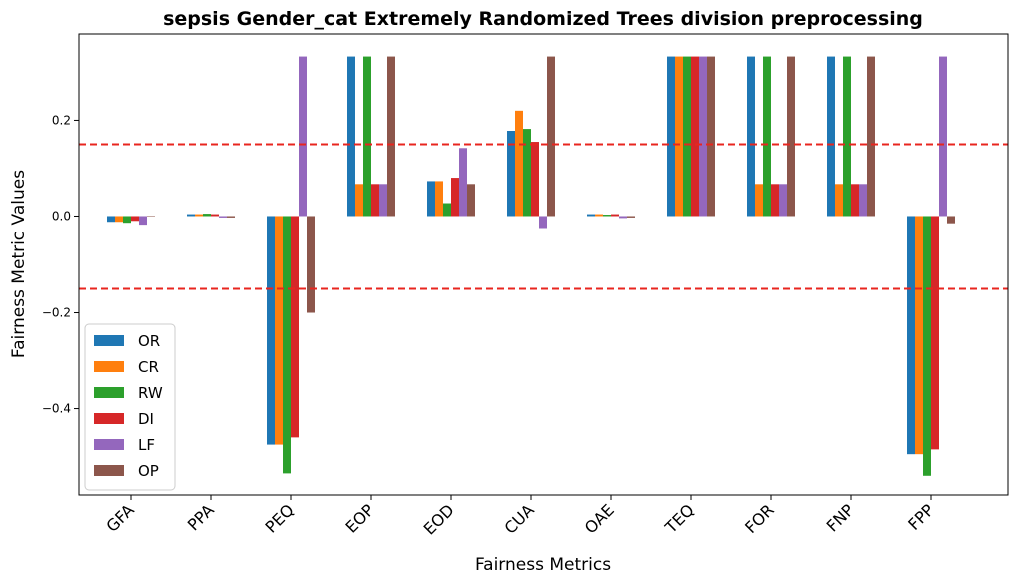 Image resolution: width=1017 pixels, height=584 pixels. I want to click on x-tick-label: CUA, so click(518, 518).